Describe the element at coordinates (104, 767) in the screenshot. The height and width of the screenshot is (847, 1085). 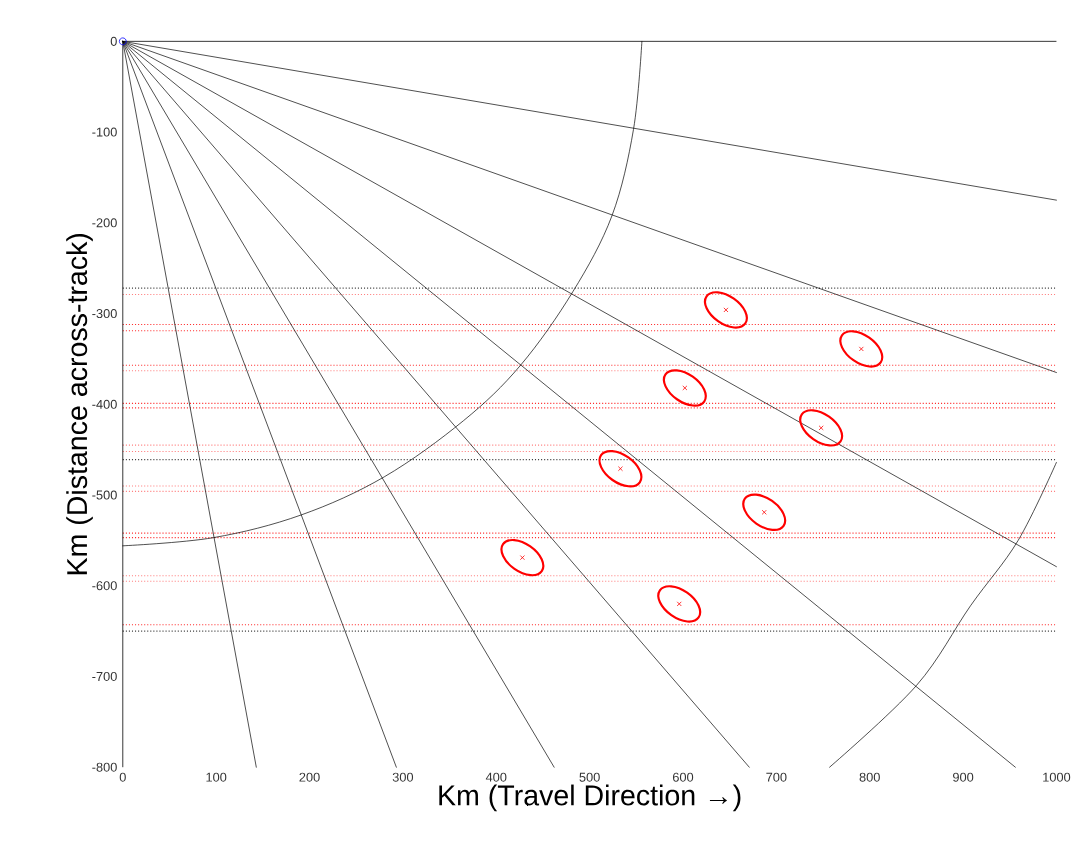
I see `y-tick-label: -800` at that location.